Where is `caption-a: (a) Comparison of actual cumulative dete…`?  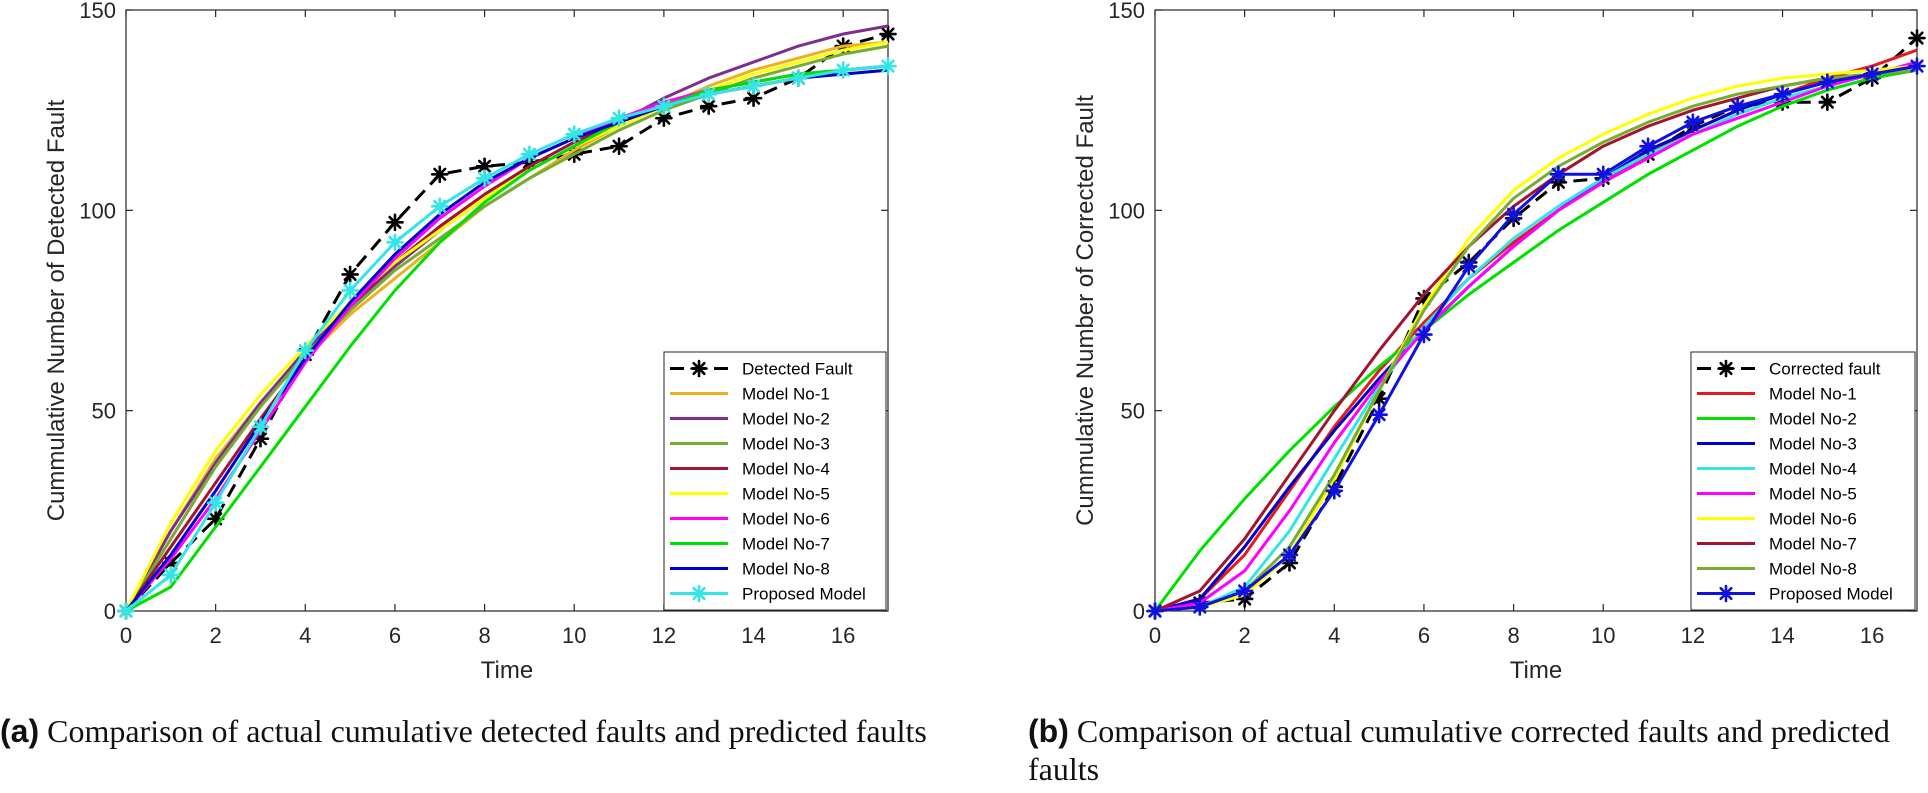
caption-a: (a) Comparison of actual cumulative dete… is located at coordinates (465, 731).